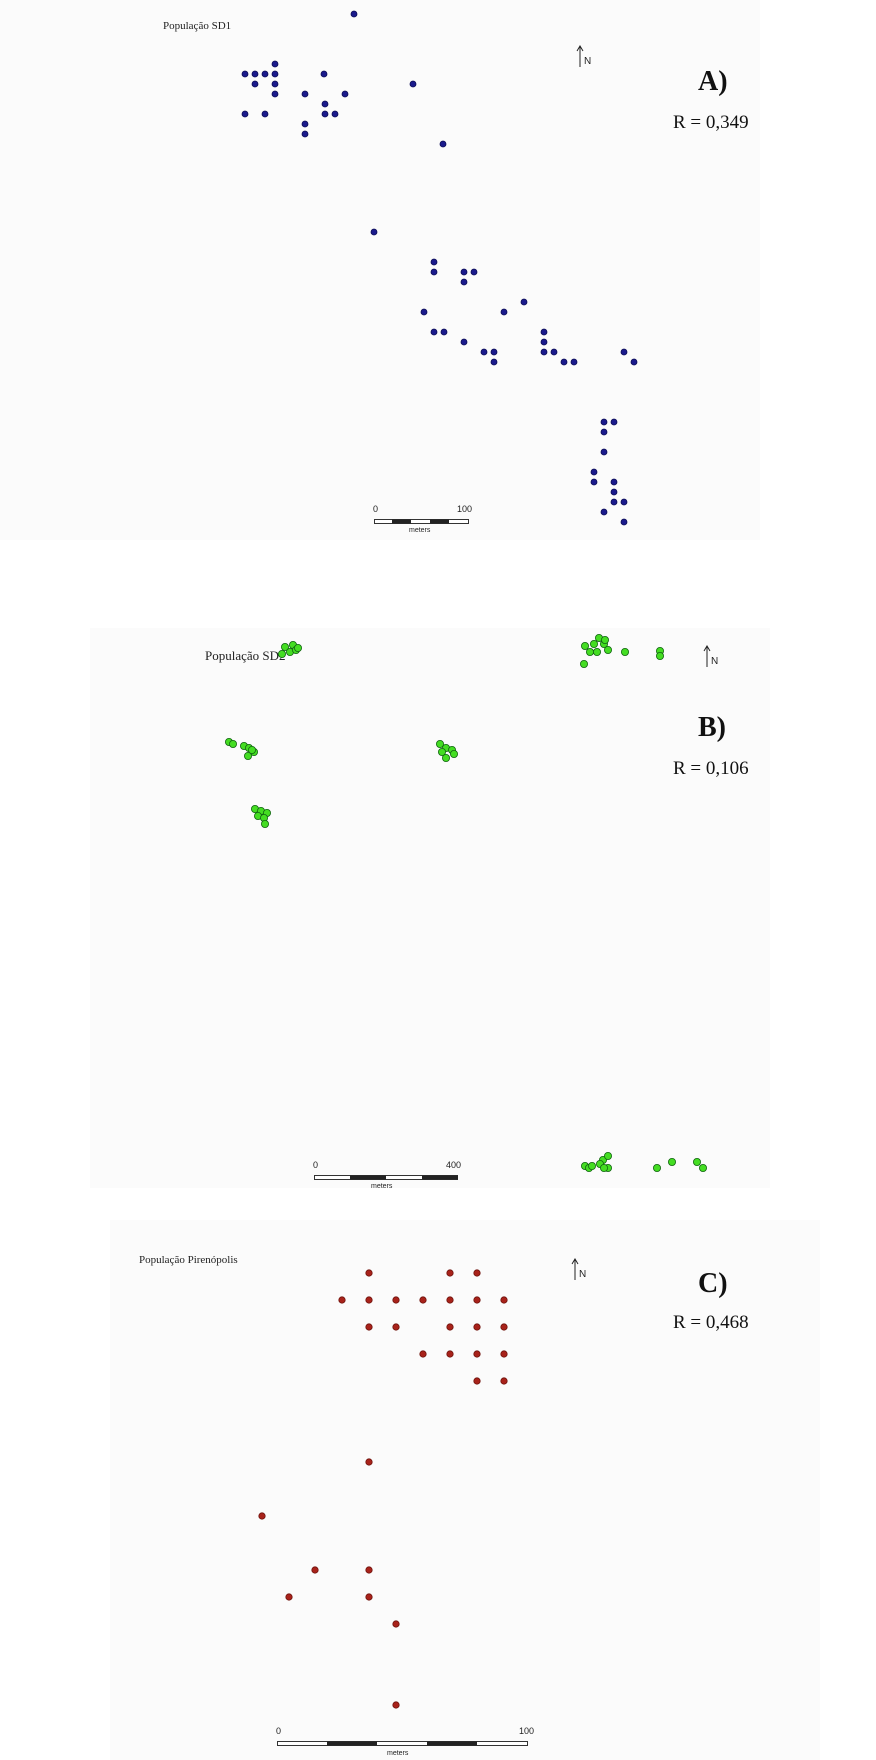 Image resolution: width=876 pixels, height=1760 pixels. Describe the element at coordinates (382, 1186) in the screenshot. I see `panel-b-scale-unit: meters` at that location.